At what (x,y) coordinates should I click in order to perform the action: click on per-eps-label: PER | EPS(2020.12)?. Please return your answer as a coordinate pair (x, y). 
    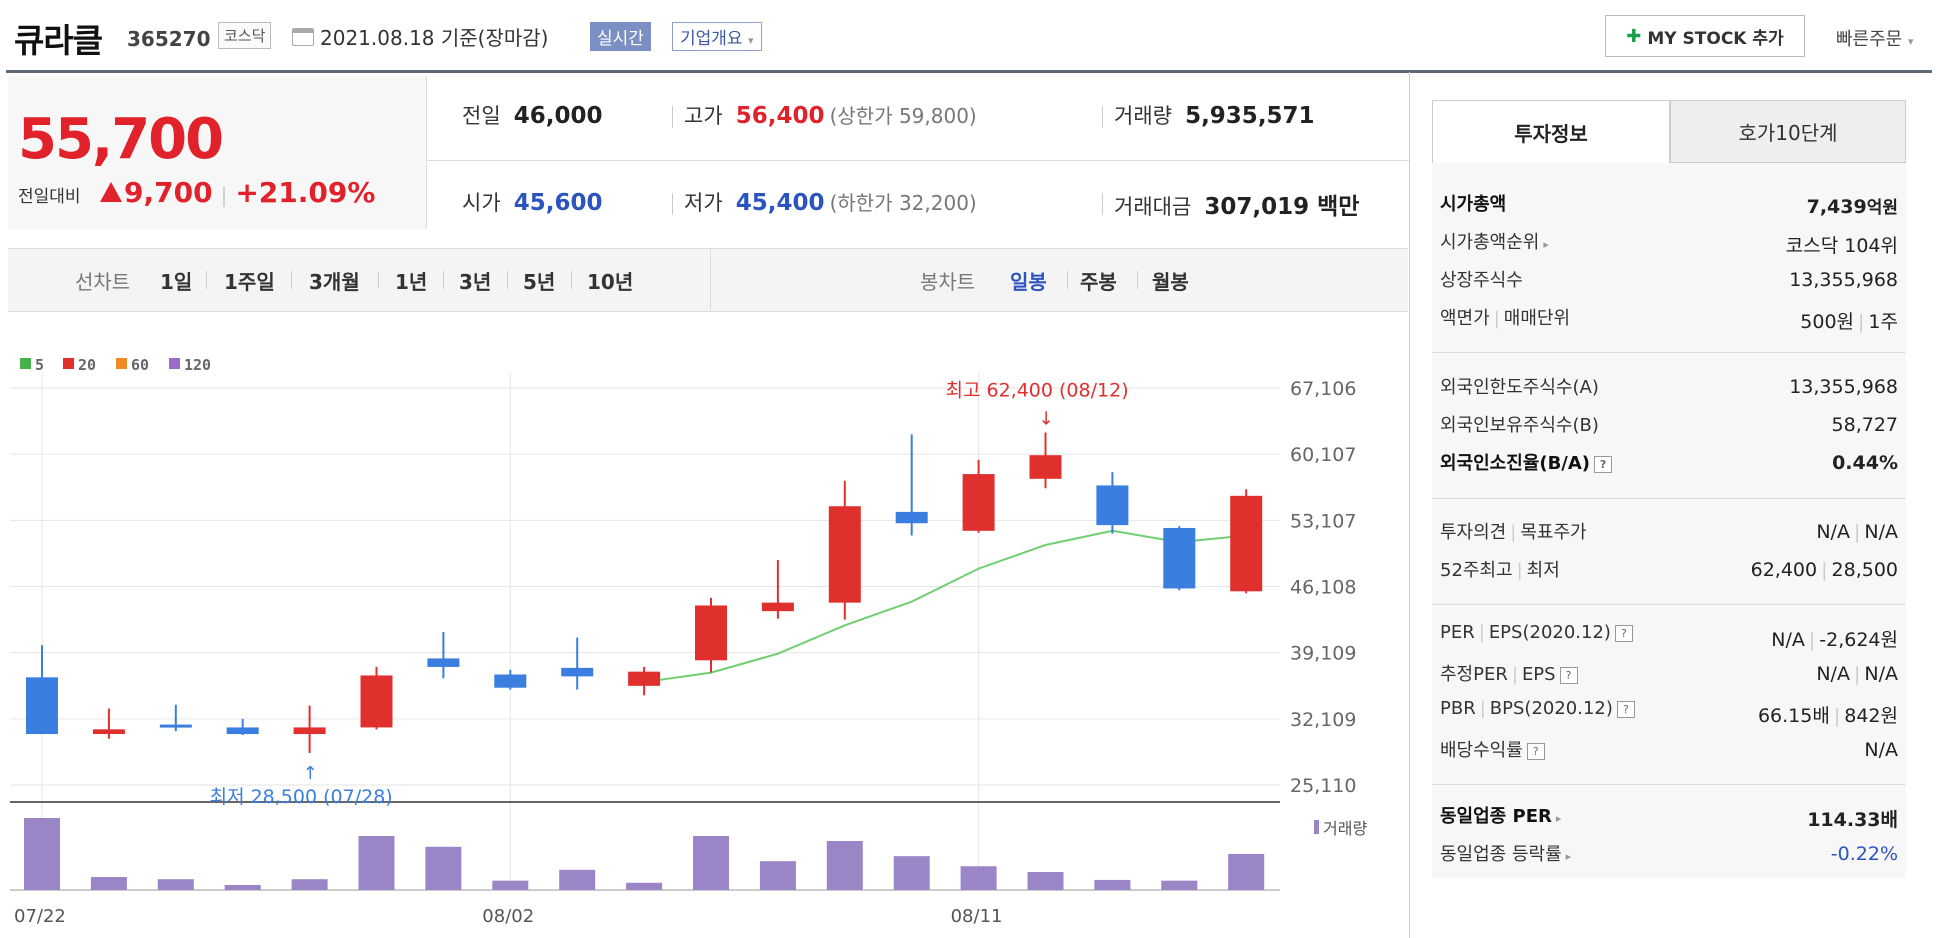
    Looking at the image, I should click on (1536, 632).